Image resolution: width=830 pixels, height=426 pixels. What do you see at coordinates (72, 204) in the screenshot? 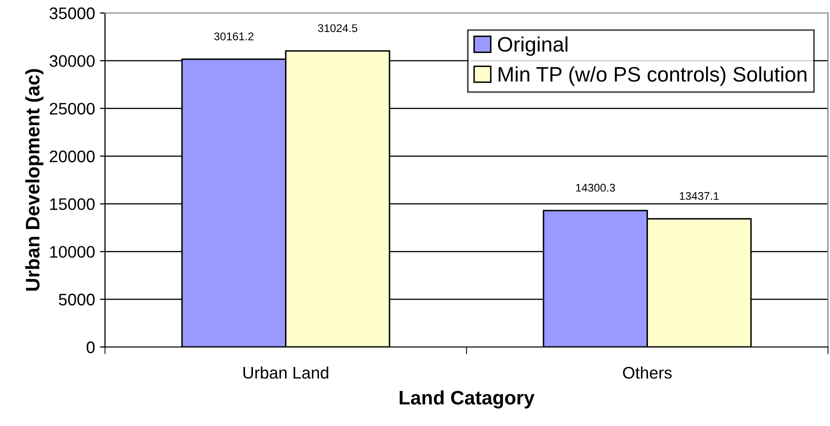
I see `y-tick-label: 15000` at bounding box center [72, 204].